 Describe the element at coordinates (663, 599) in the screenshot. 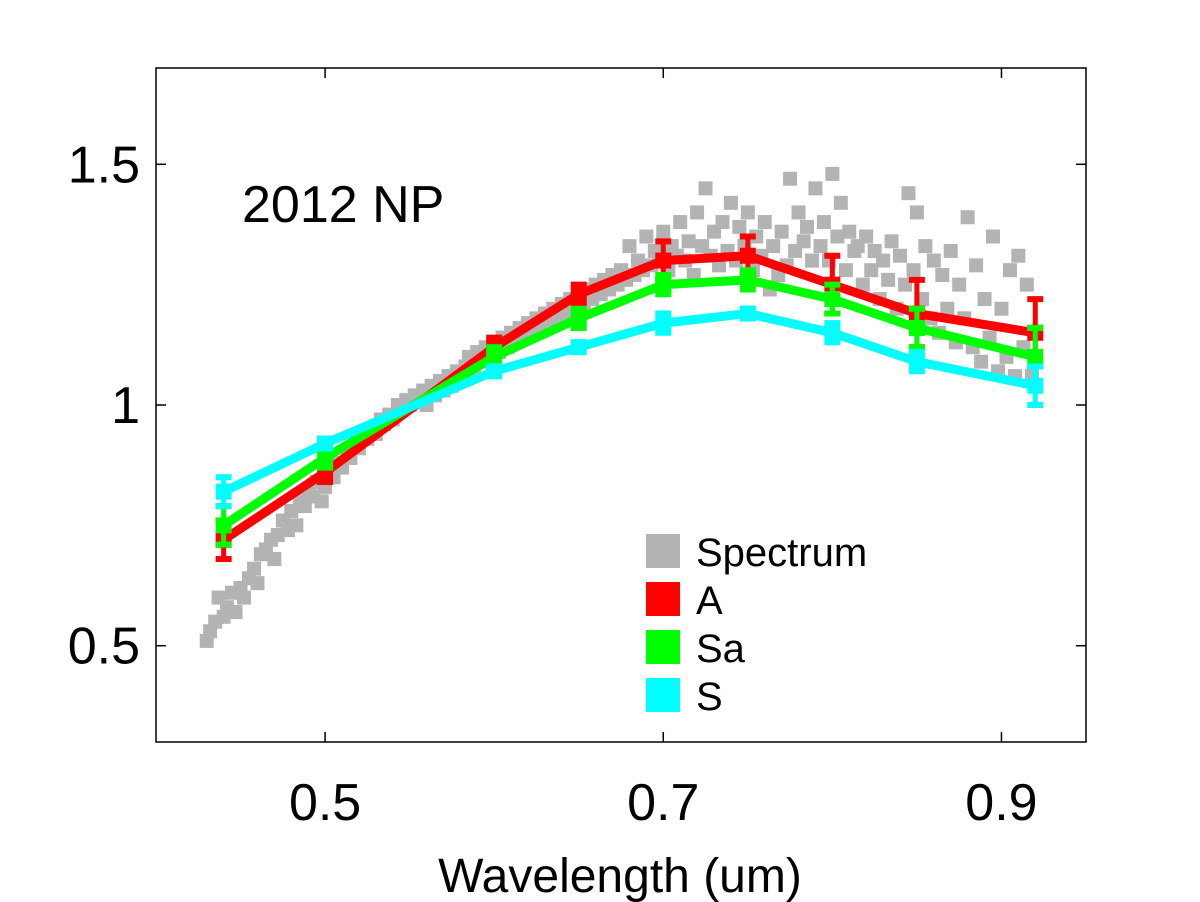

I see `legend-swatch-a` at that location.